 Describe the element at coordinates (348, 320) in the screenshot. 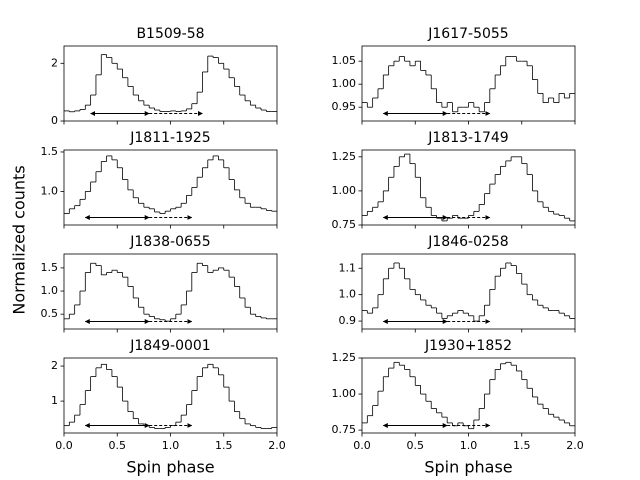

I see `y-tick-label: 0.9` at that location.